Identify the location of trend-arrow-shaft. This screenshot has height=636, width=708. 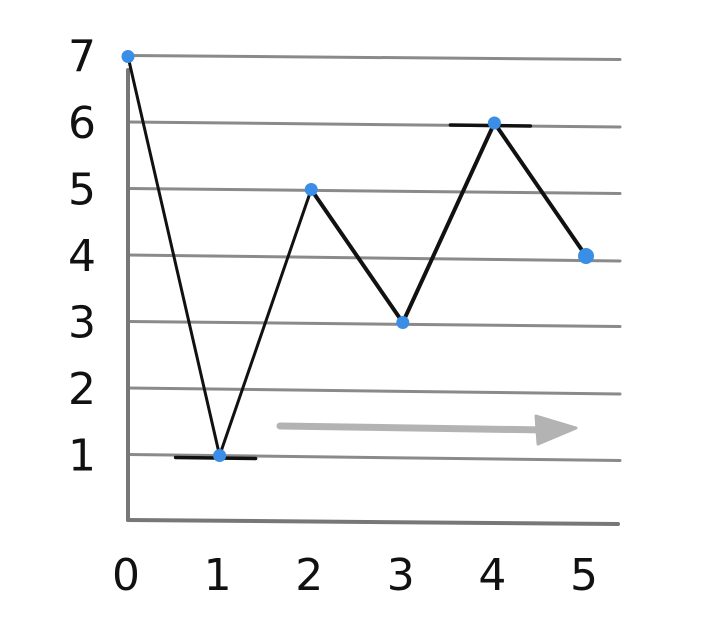
(413, 428).